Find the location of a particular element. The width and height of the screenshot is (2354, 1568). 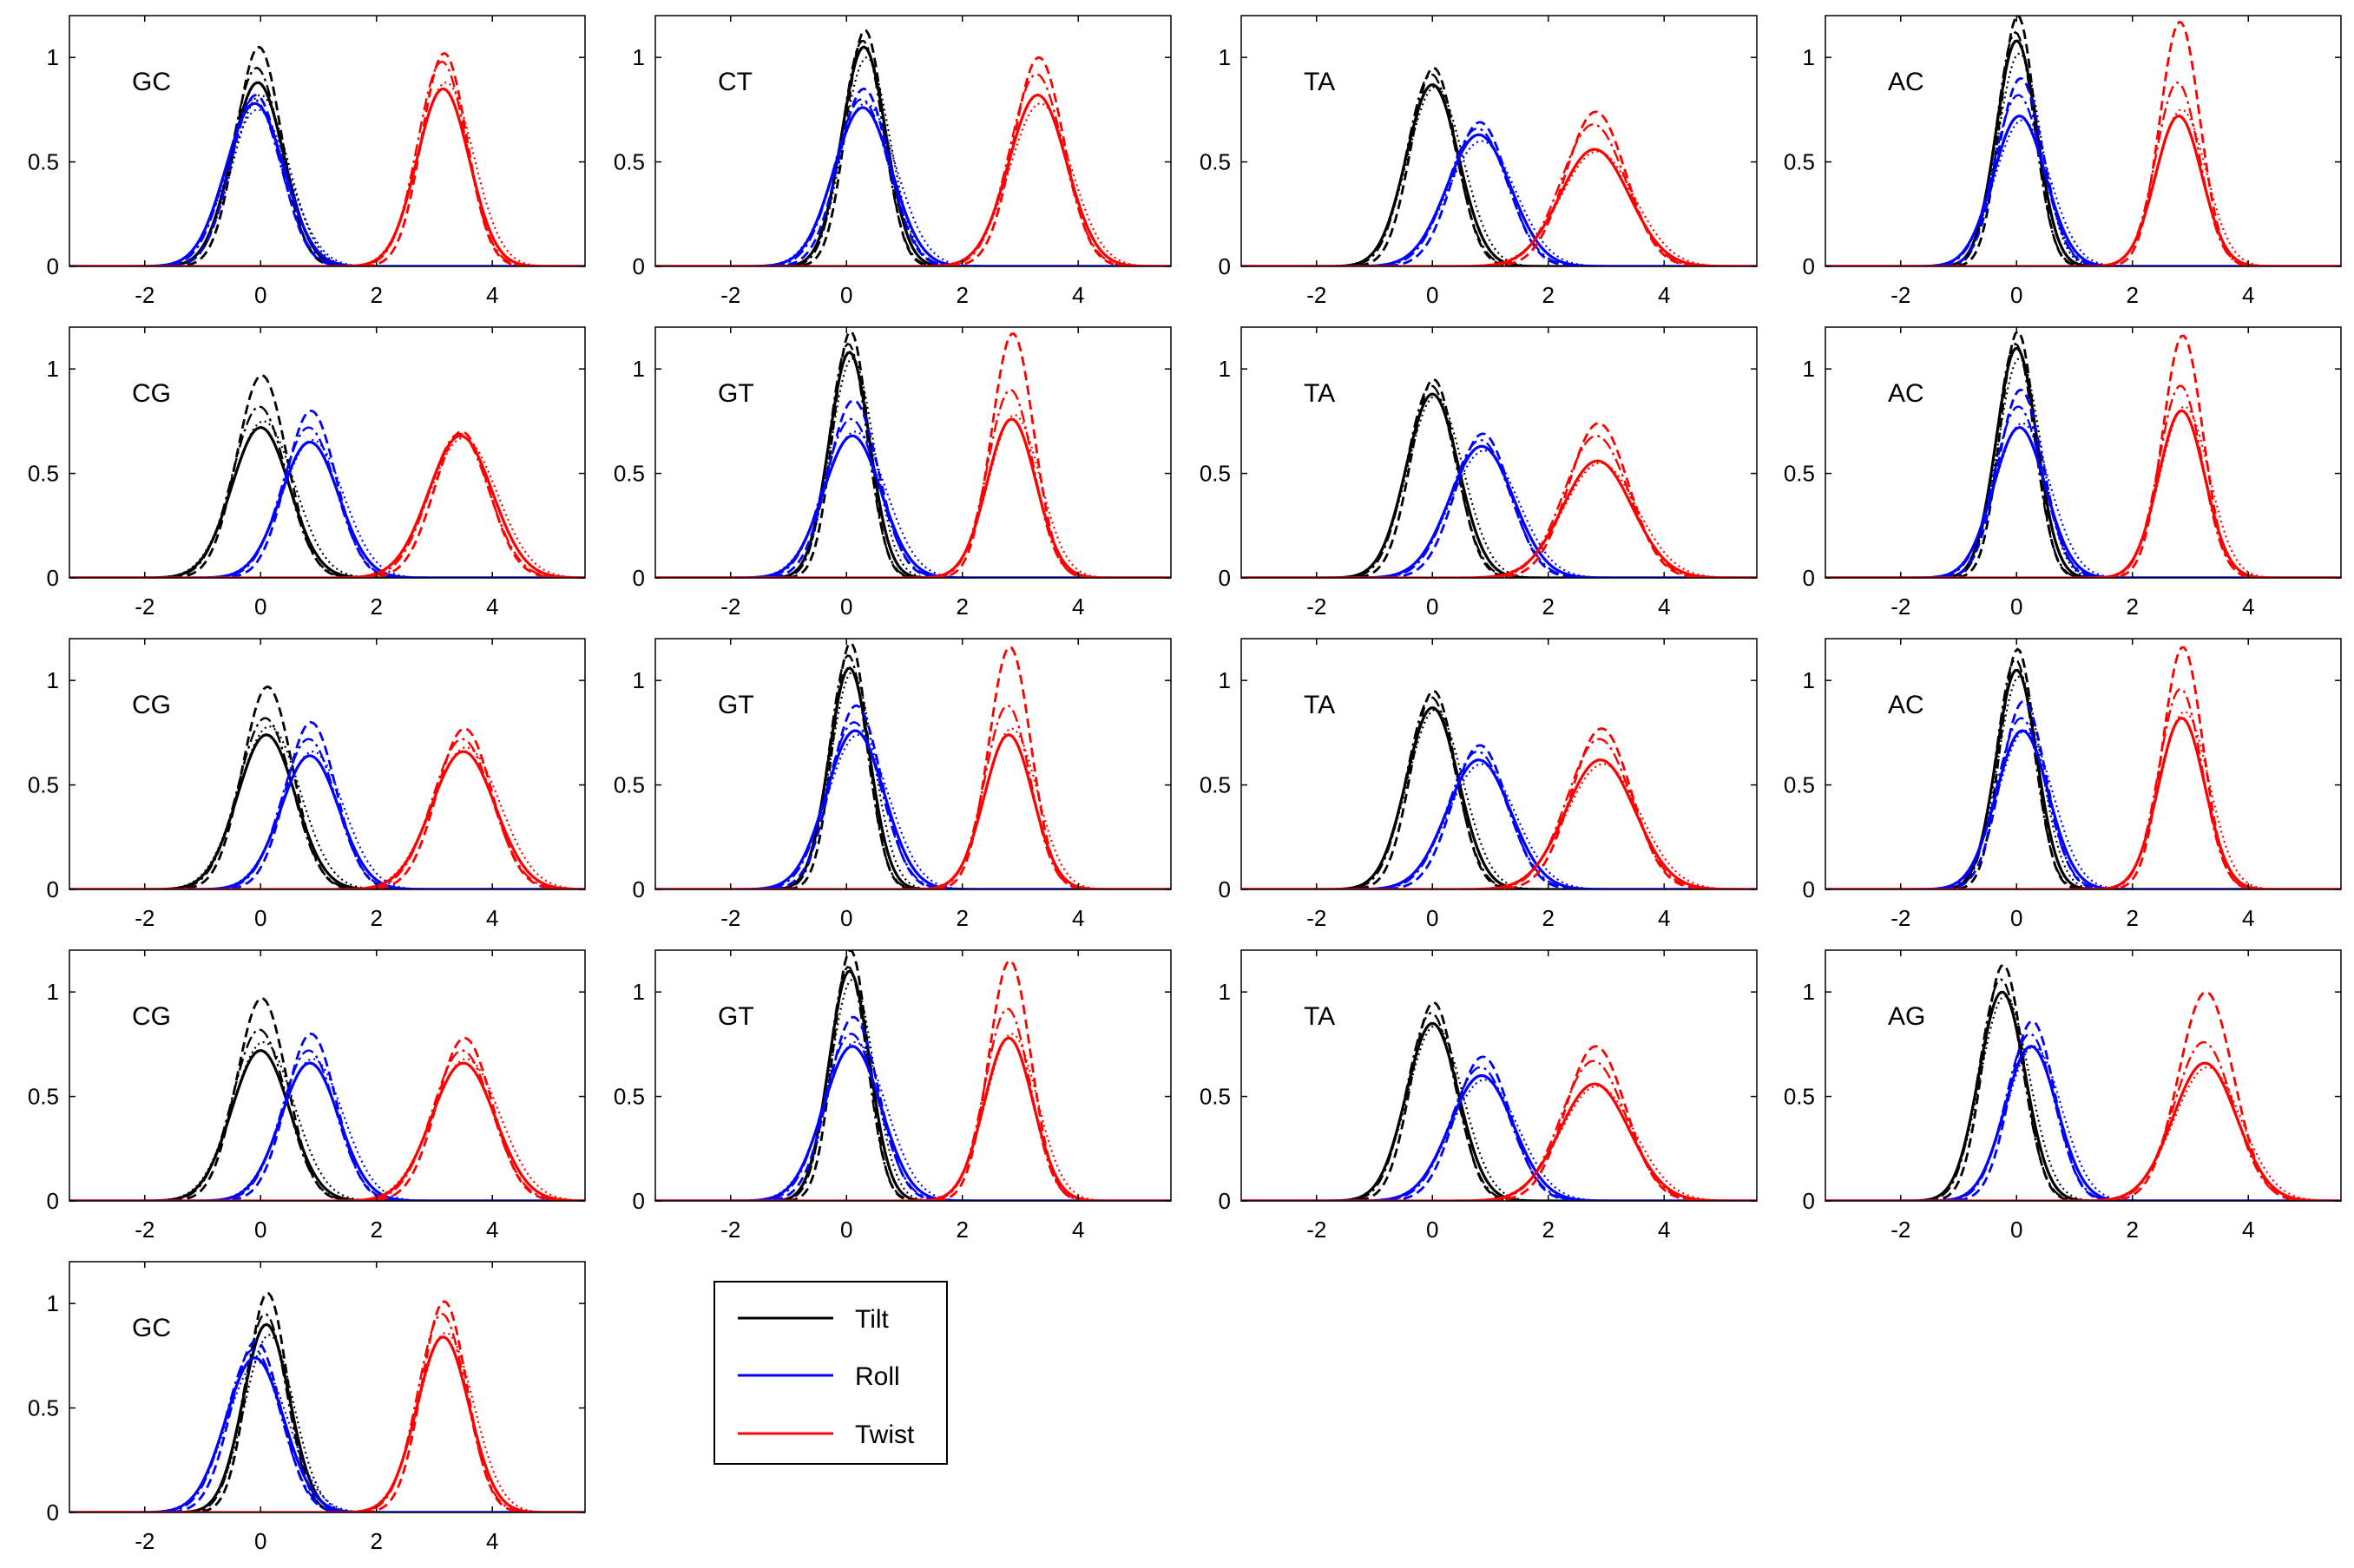

panel-7: -2 0 2 4 0 0.5 1 TA is located at coordinates (1479, 473).